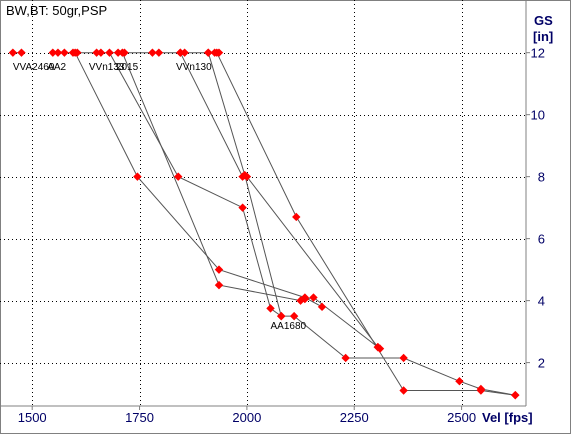  Describe the element at coordinates (56, 10) in the screenshot. I see `chart-title: BW,BT: 50gr,PSP` at that location.